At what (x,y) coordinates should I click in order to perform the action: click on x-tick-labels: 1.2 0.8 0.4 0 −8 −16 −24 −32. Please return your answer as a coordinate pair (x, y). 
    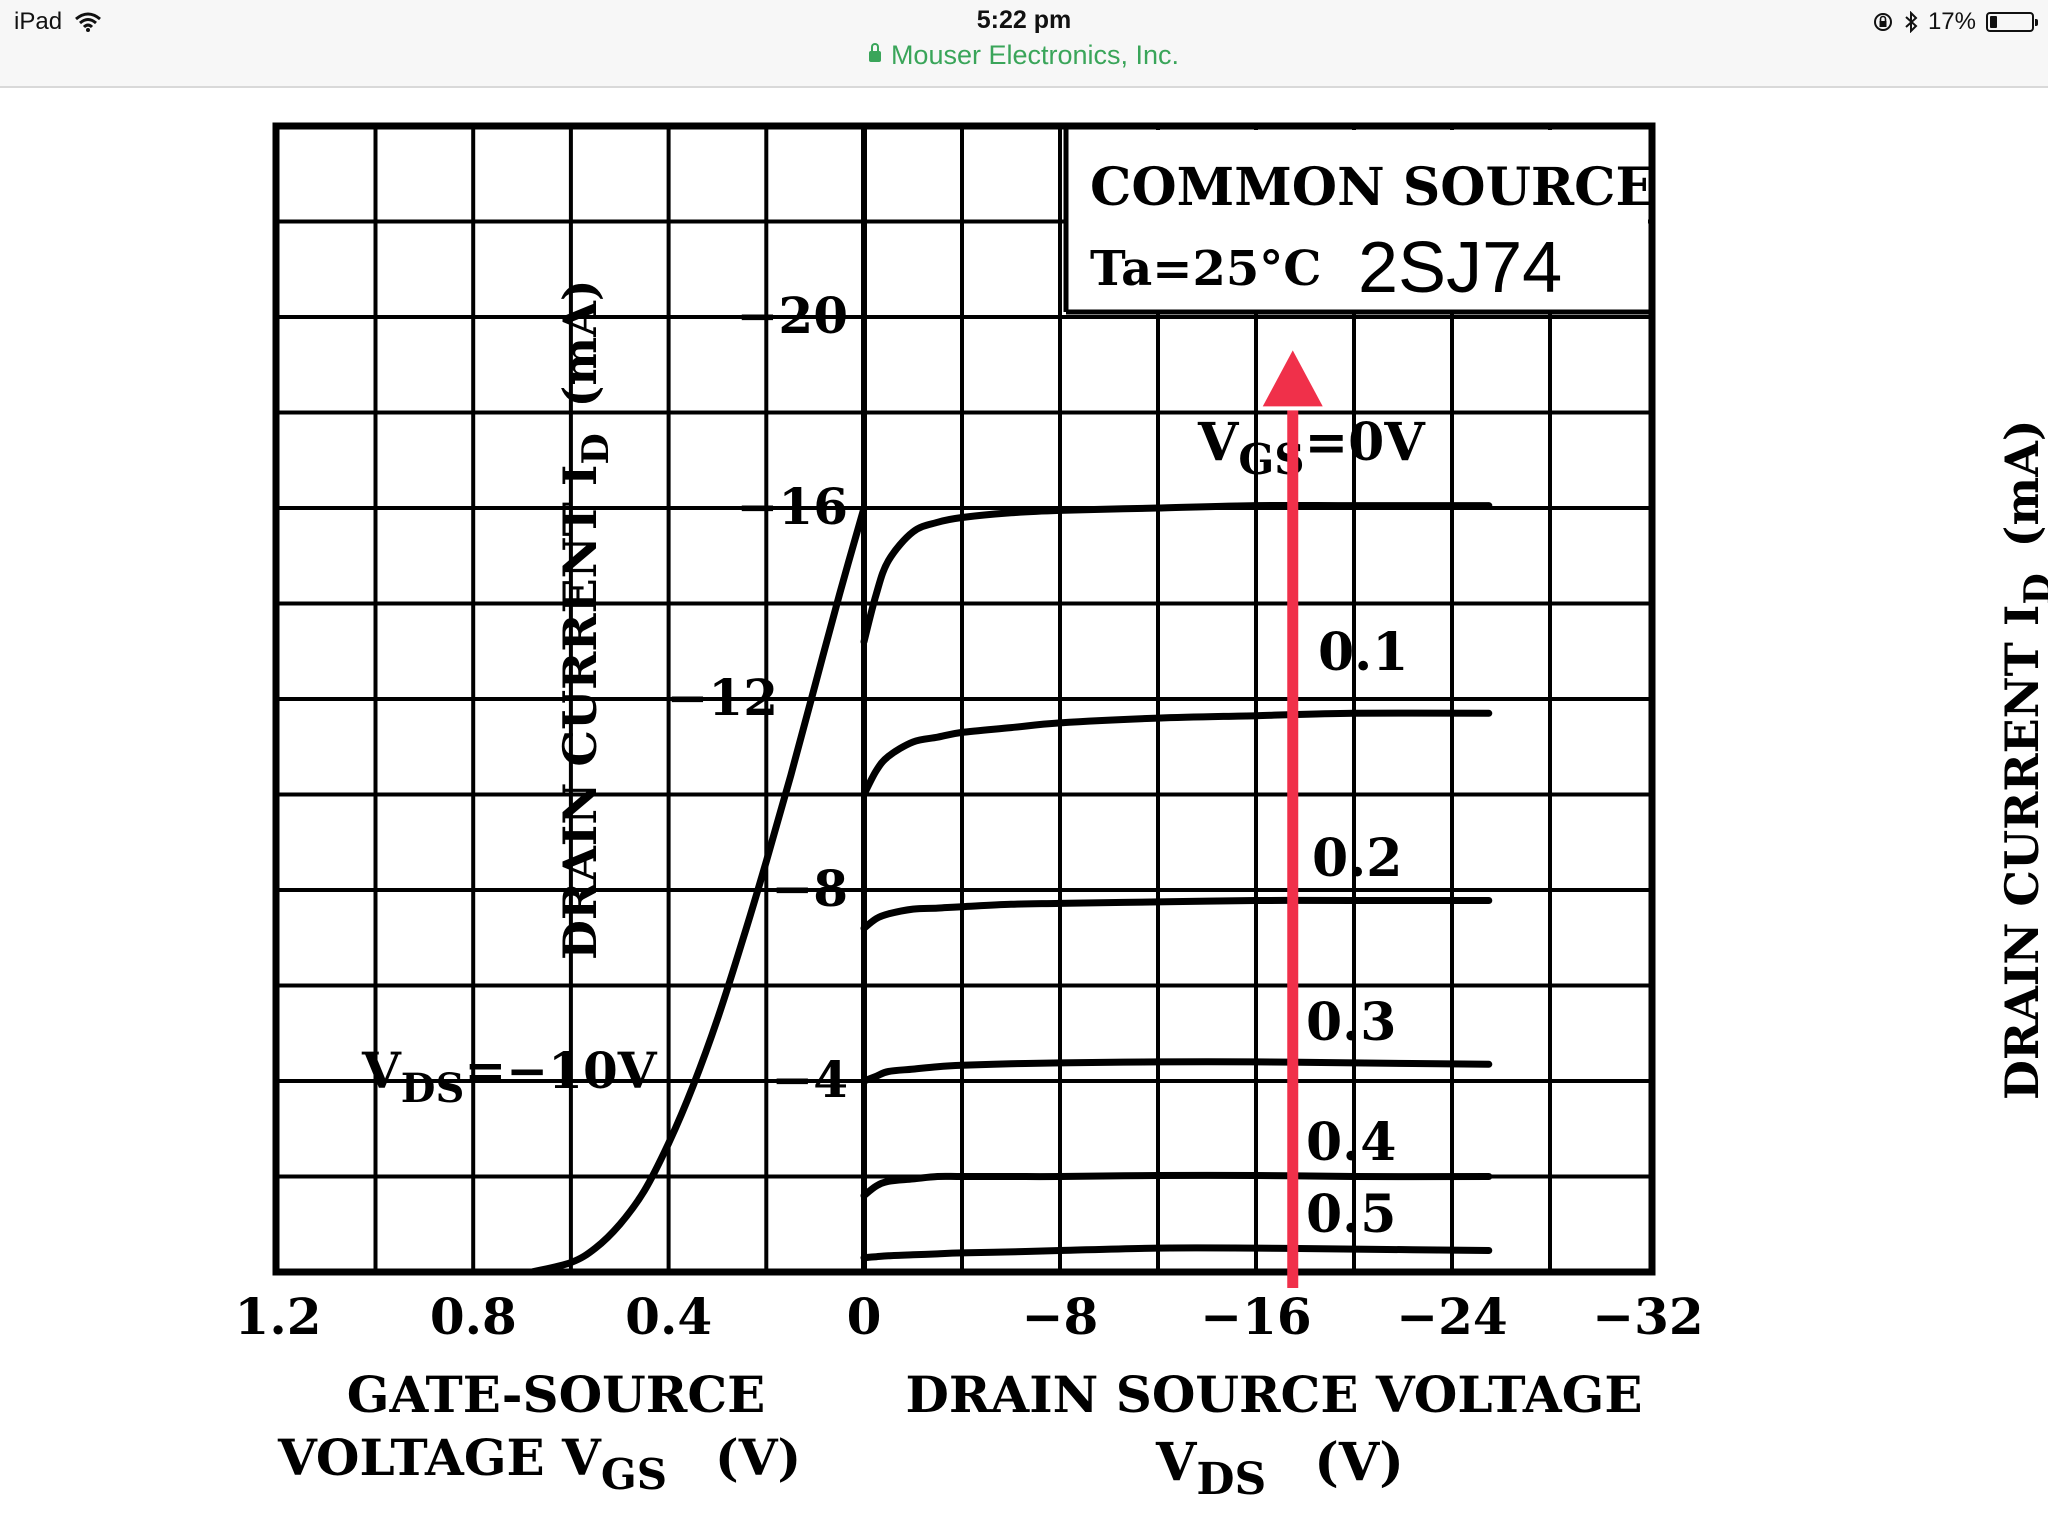
    Looking at the image, I should click on (969, 1316).